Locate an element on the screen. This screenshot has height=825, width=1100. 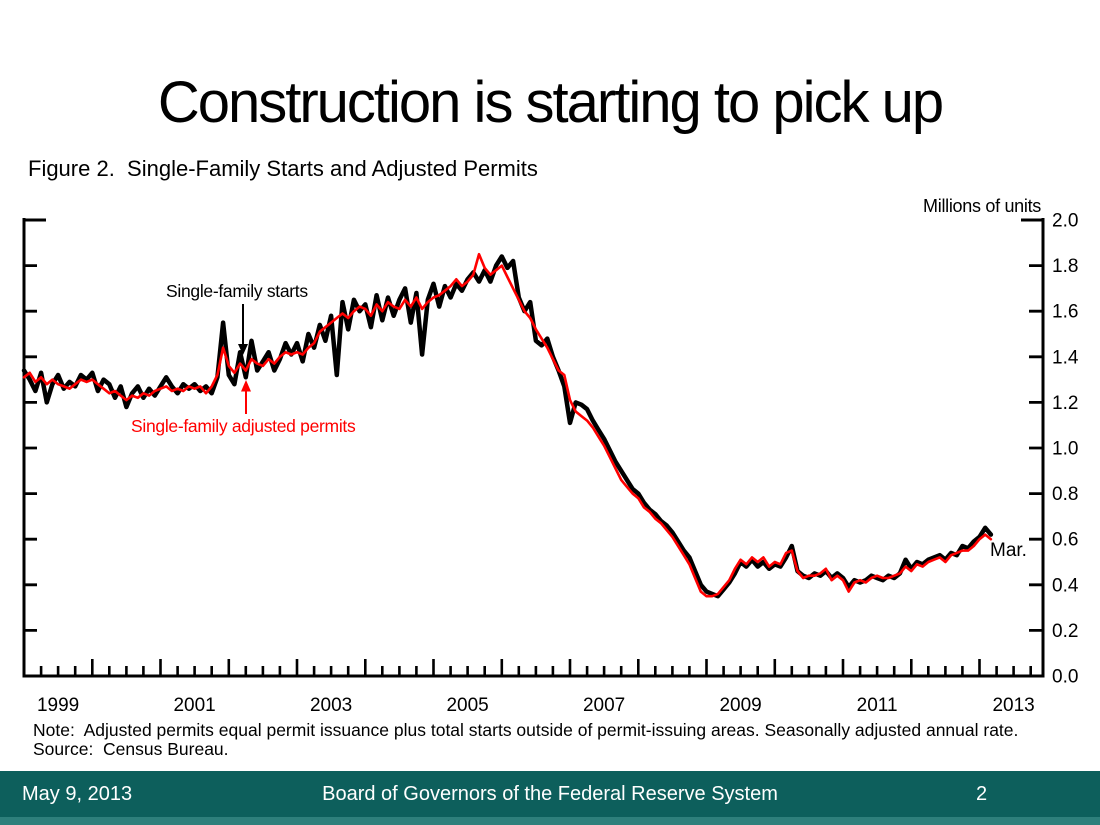
y-tick-label: 0.6 is located at coordinates (1065, 540).